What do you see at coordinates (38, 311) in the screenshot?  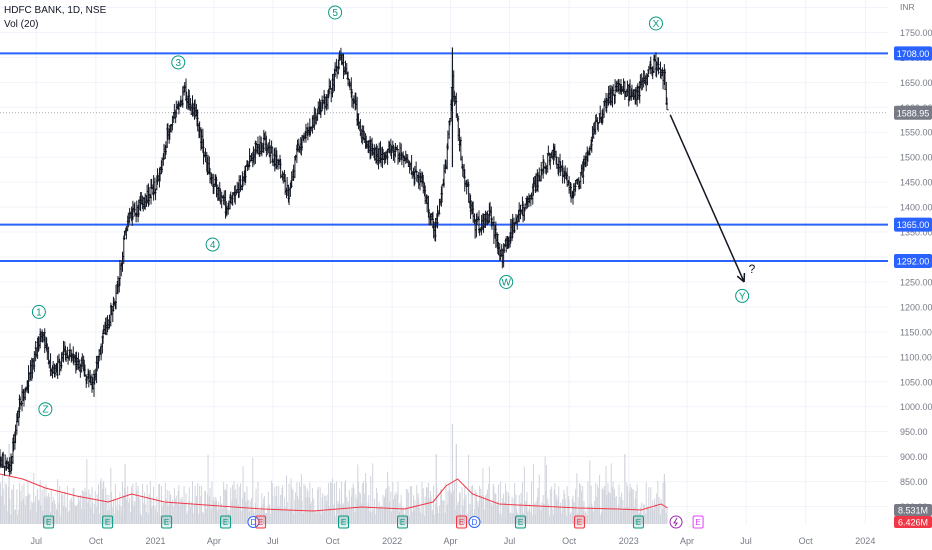 I see `wave-label-1: 1` at bounding box center [38, 311].